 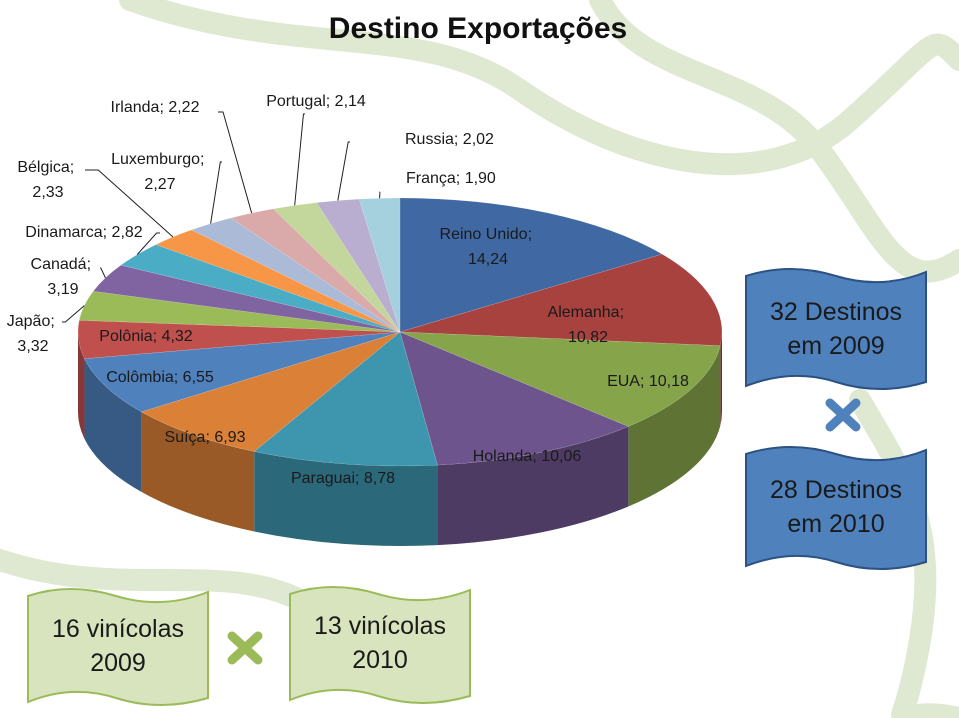 I want to click on data-label: EUA; 10,18, so click(x=648, y=381).